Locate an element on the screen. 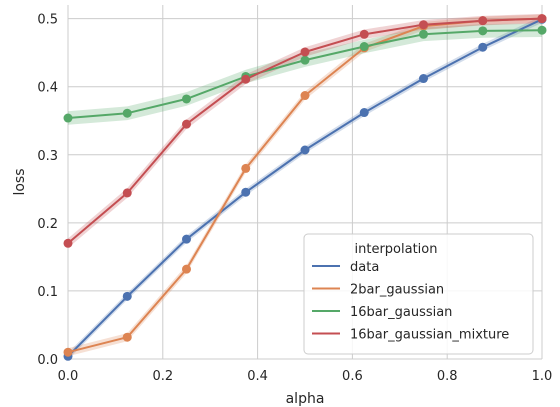 Image resolution: width=560 pixels, height=407 pixels. y-tick-label: 0.2 is located at coordinates (47, 224).